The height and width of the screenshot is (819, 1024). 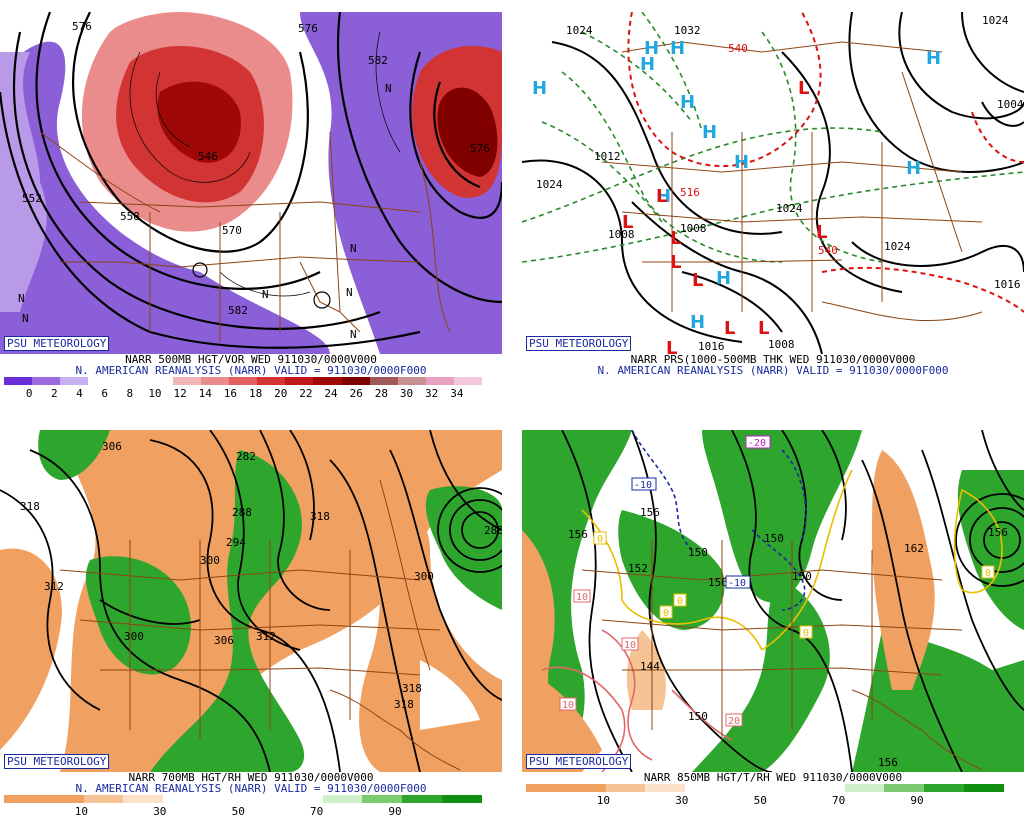 I want to click on colorbar-tick-label: 18, so click(x=255, y=393).